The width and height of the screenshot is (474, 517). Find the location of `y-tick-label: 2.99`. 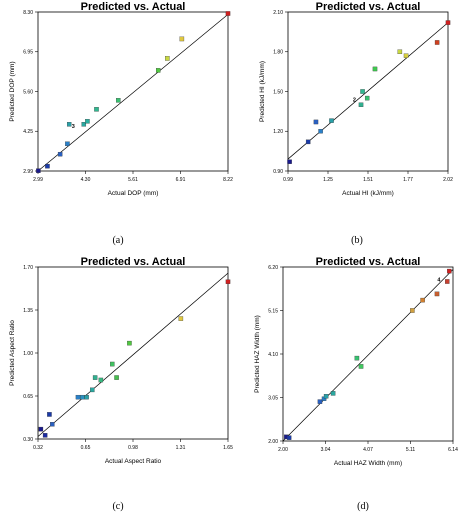

y-tick-label: 2.99 is located at coordinates (28, 172).